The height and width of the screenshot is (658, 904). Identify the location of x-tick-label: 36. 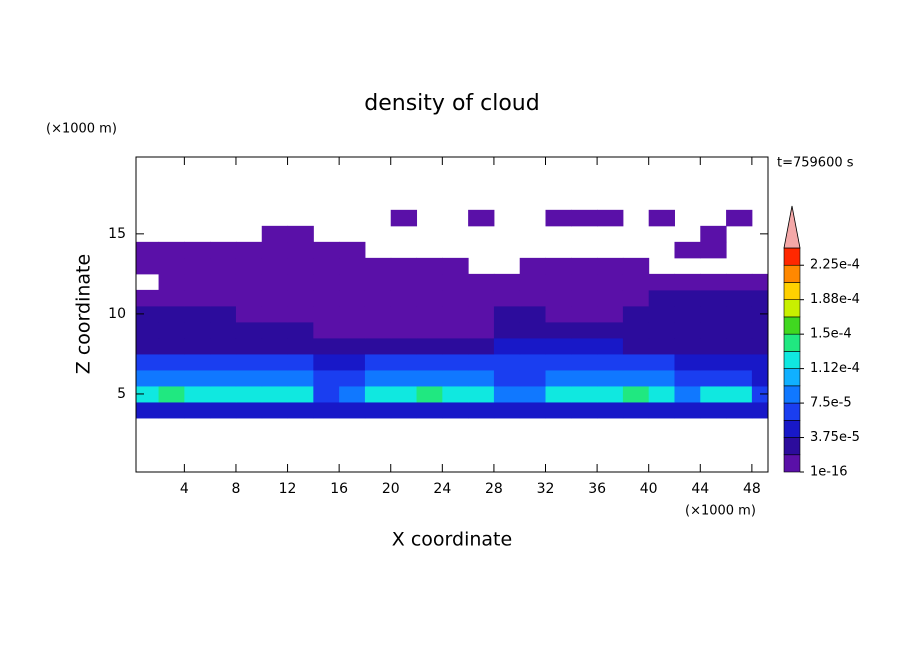
(597, 489).